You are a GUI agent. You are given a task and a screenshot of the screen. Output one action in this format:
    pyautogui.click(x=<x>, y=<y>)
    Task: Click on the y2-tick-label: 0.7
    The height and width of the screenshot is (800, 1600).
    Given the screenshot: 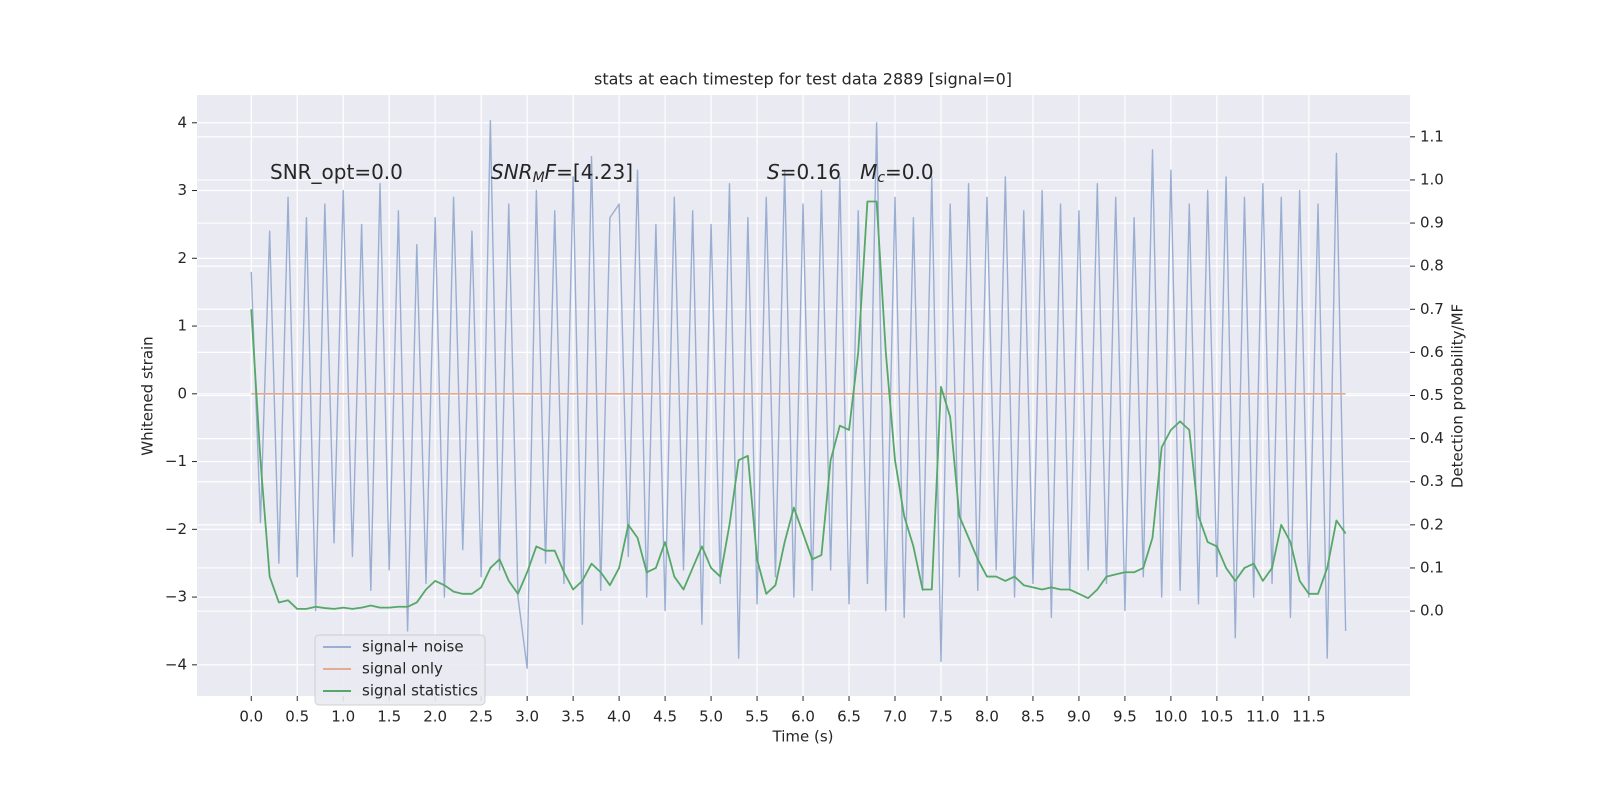 What is the action you would take?
    pyautogui.click(x=1432, y=309)
    